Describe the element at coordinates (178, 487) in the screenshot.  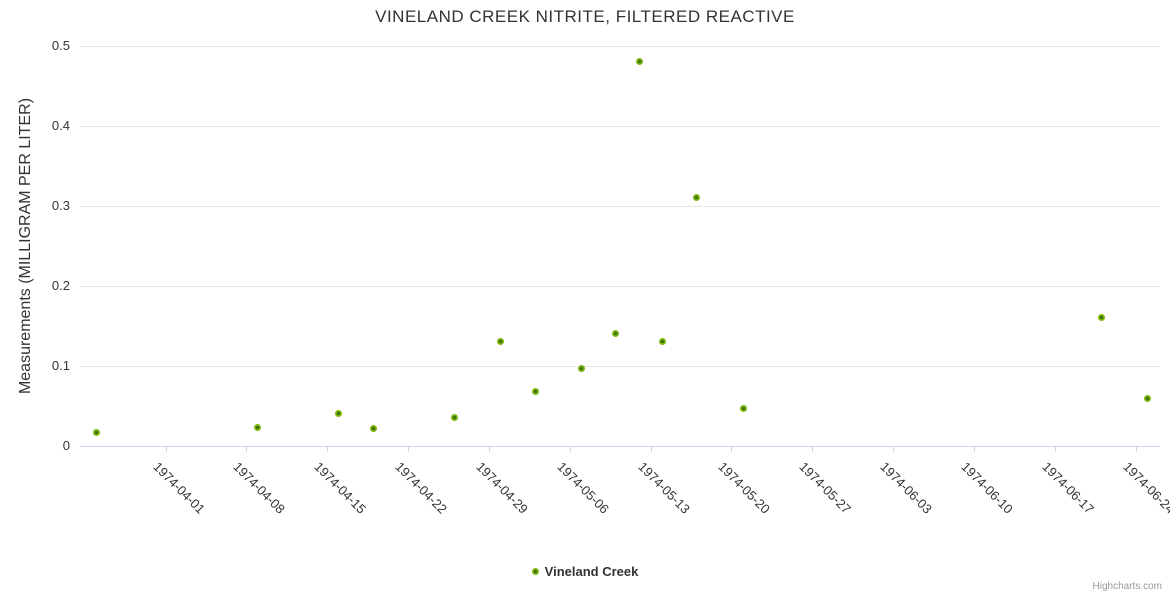
I see `x-axis-label: 1974-04-01` at that location.